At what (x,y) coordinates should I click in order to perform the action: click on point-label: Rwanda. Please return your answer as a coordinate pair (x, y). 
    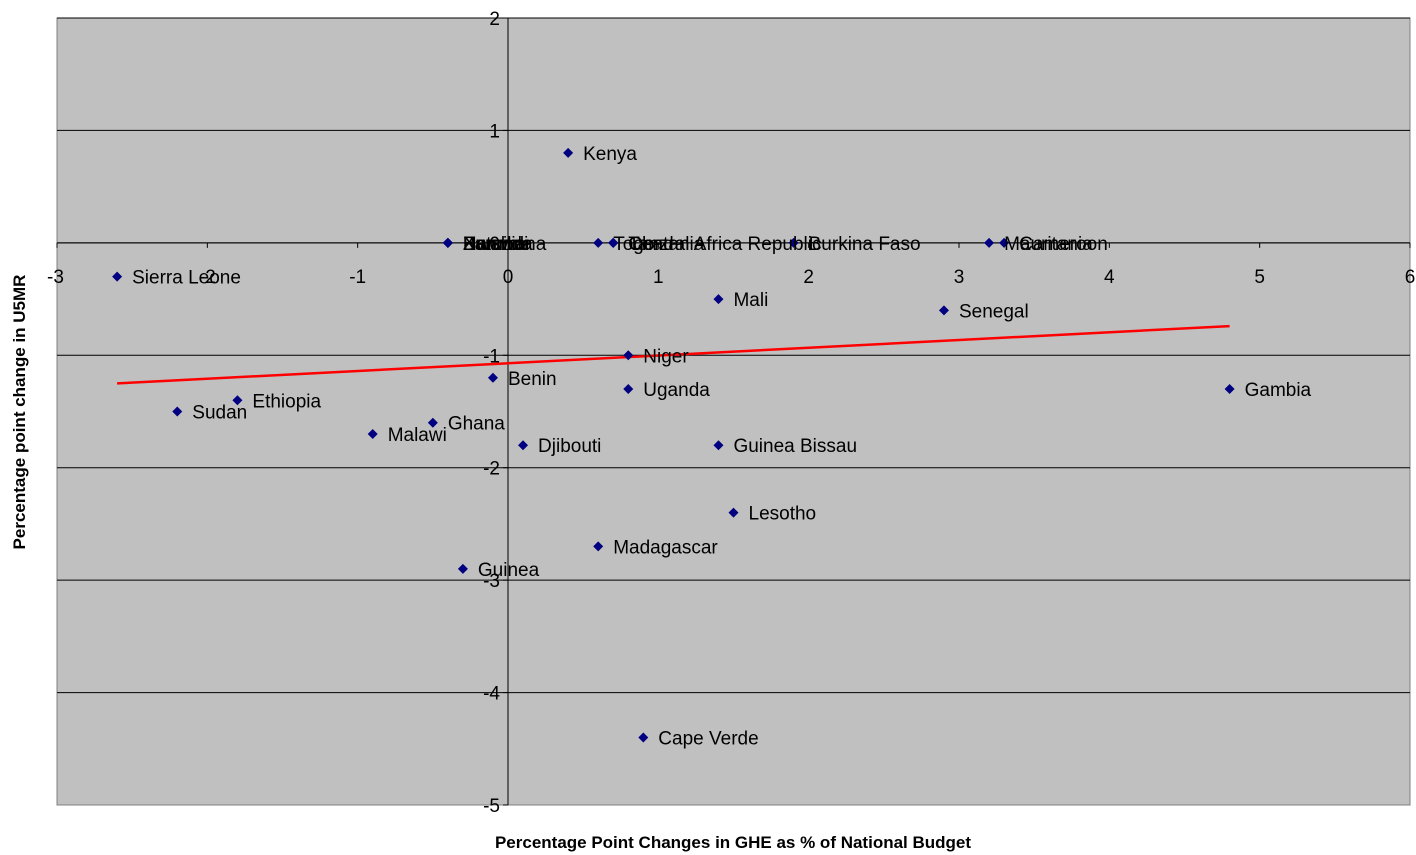
    Looking at the image, I should click on (498, 244).